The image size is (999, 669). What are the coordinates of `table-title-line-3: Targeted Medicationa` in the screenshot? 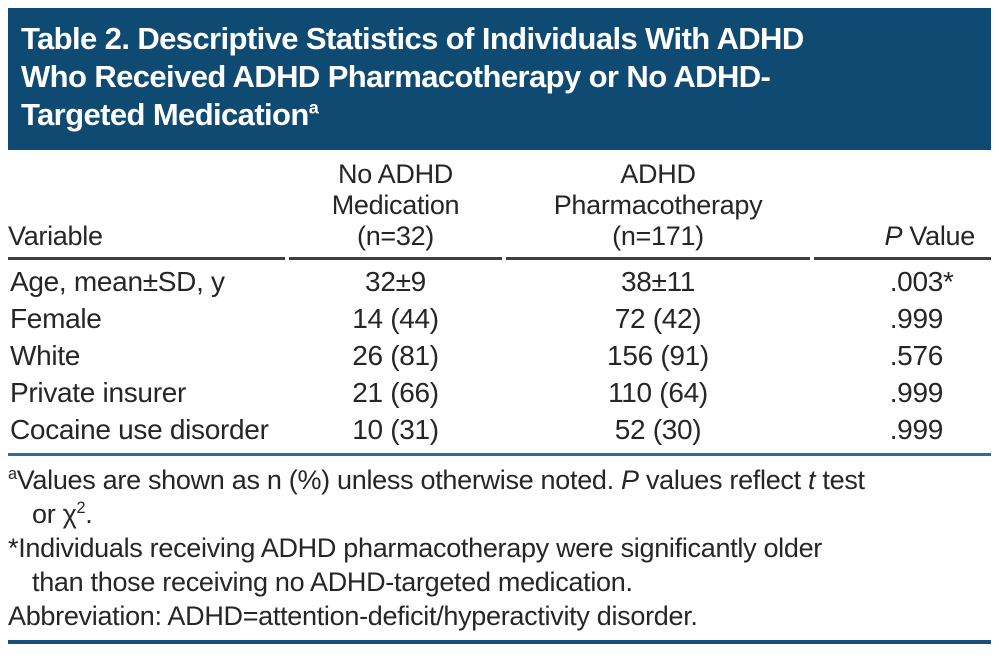 It's located at (499, 115).